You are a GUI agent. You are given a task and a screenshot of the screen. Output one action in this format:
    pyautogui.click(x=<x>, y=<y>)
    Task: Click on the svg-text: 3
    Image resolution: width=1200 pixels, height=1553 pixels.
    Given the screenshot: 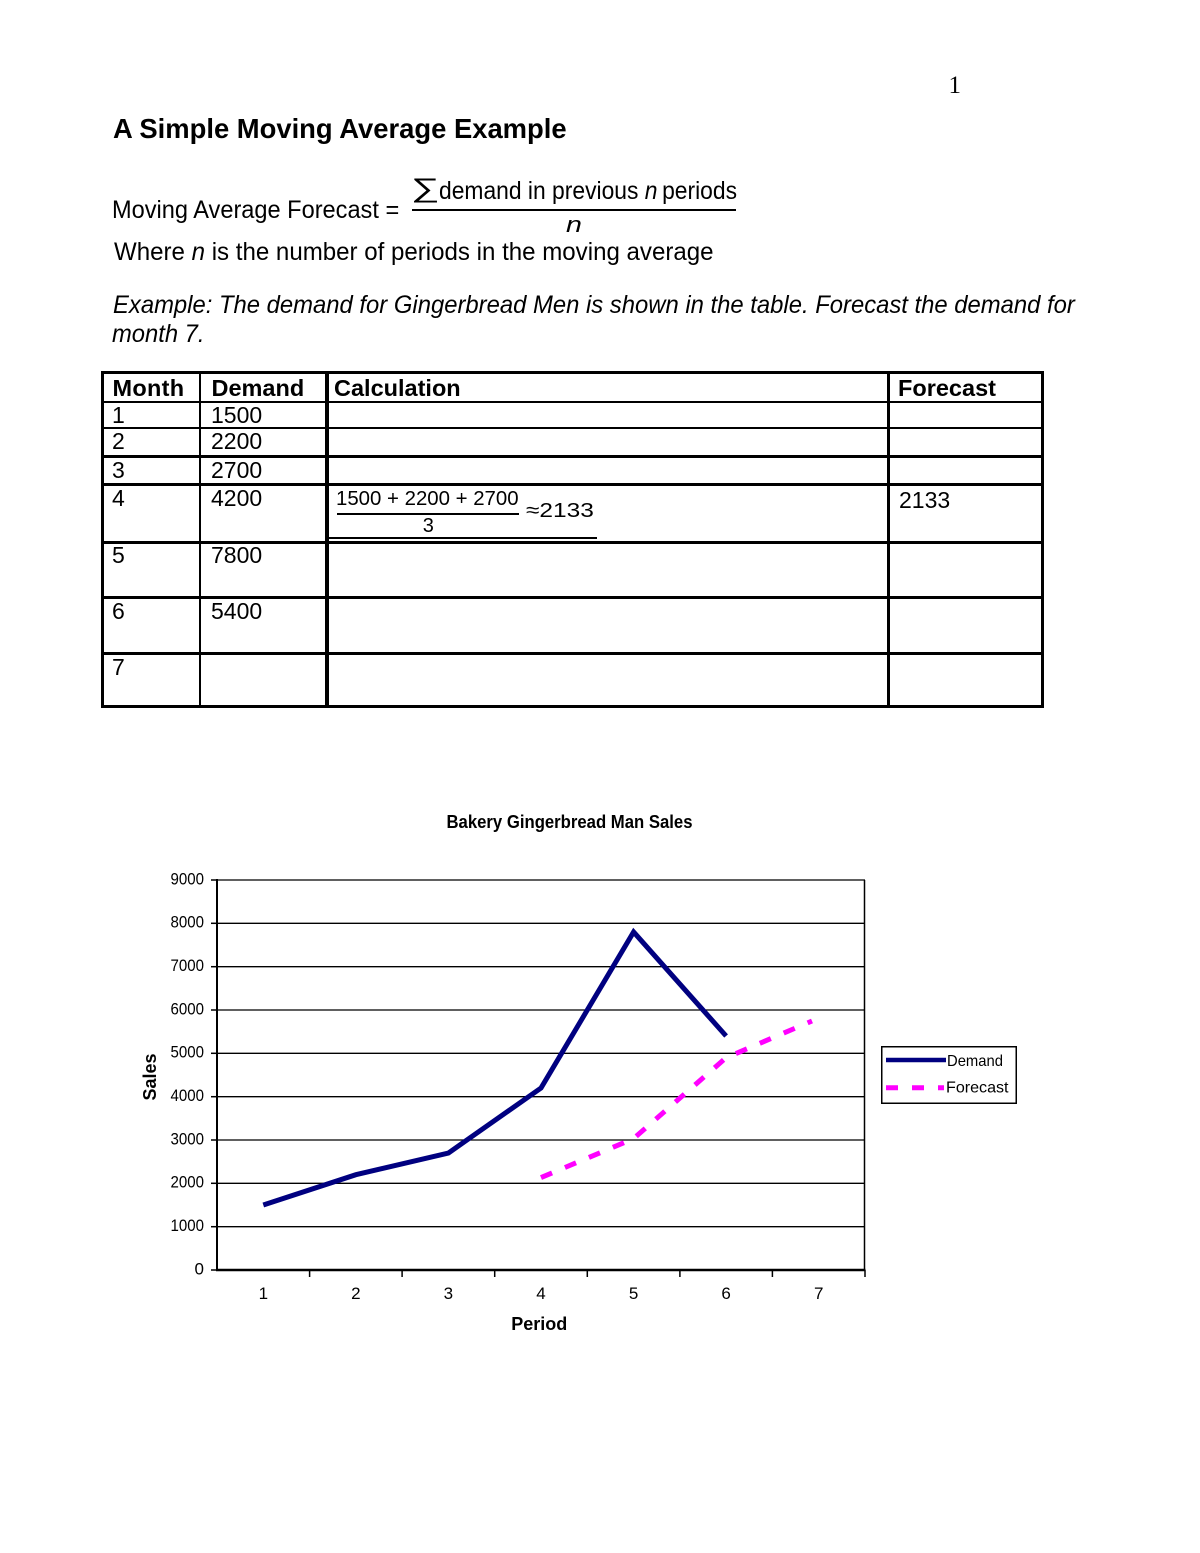 What is the action you would take?
    pyautogui.click(x=448, y=1293)
    